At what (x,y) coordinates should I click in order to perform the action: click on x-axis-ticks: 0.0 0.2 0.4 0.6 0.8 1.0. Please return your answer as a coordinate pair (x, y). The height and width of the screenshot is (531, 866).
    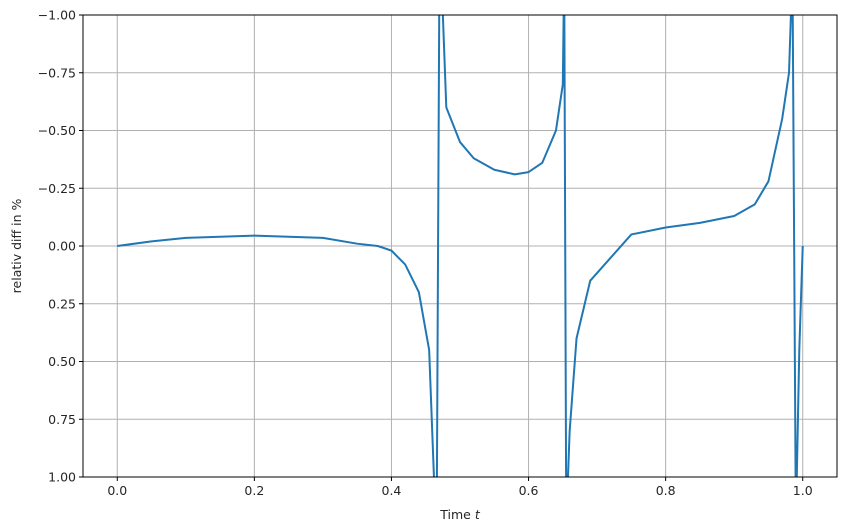
    Looking at the image, I should click on (460, 487).